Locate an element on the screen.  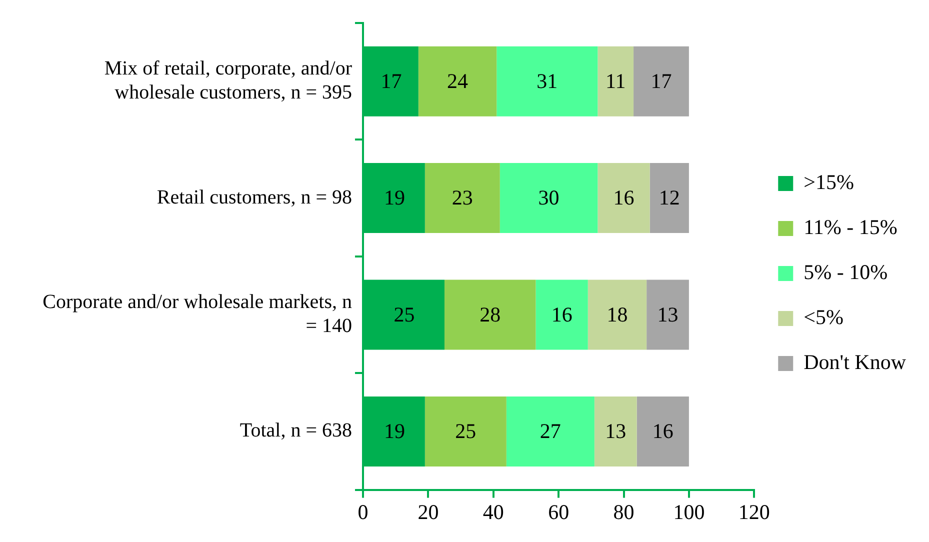
data-label: 28 is located at coordinates (490, 314).